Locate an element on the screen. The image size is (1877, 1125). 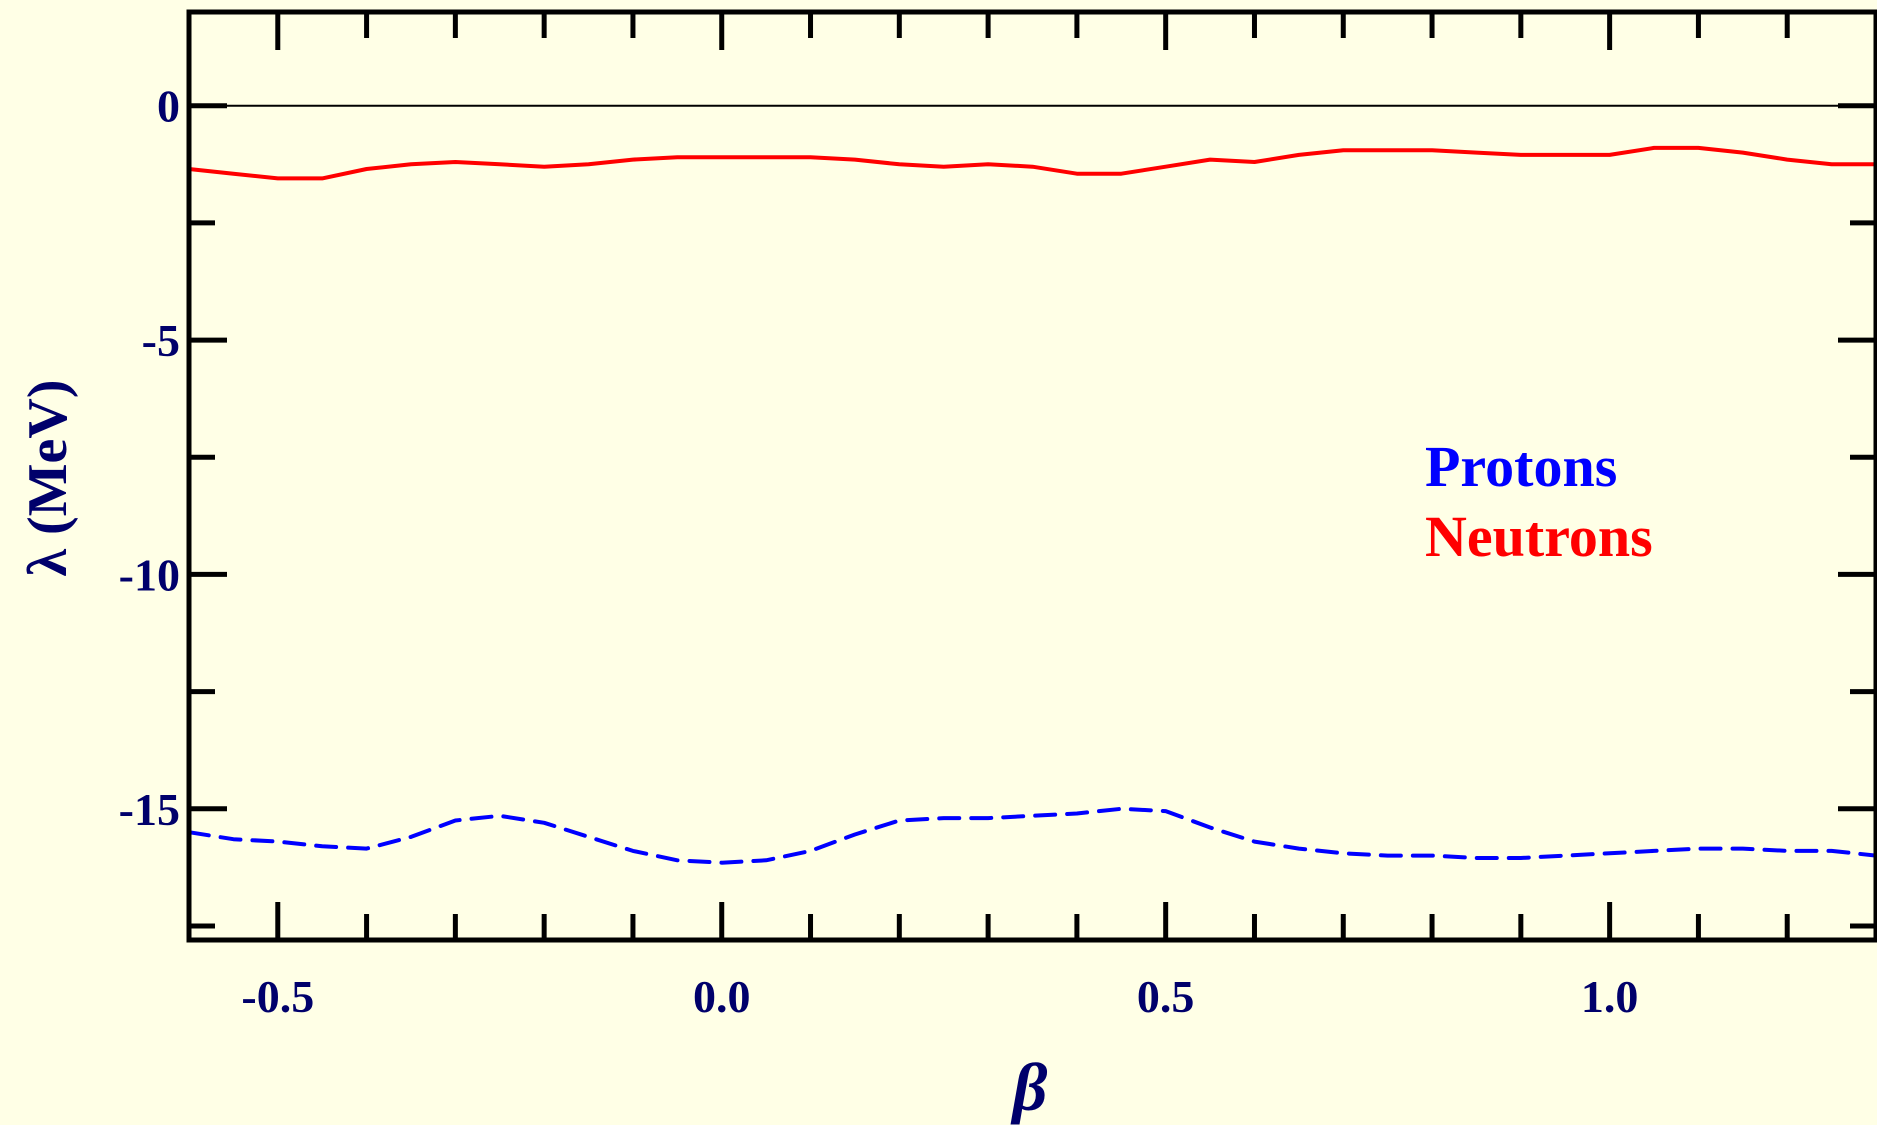
series-line-neutrons is located at coordinates (1032, 163).